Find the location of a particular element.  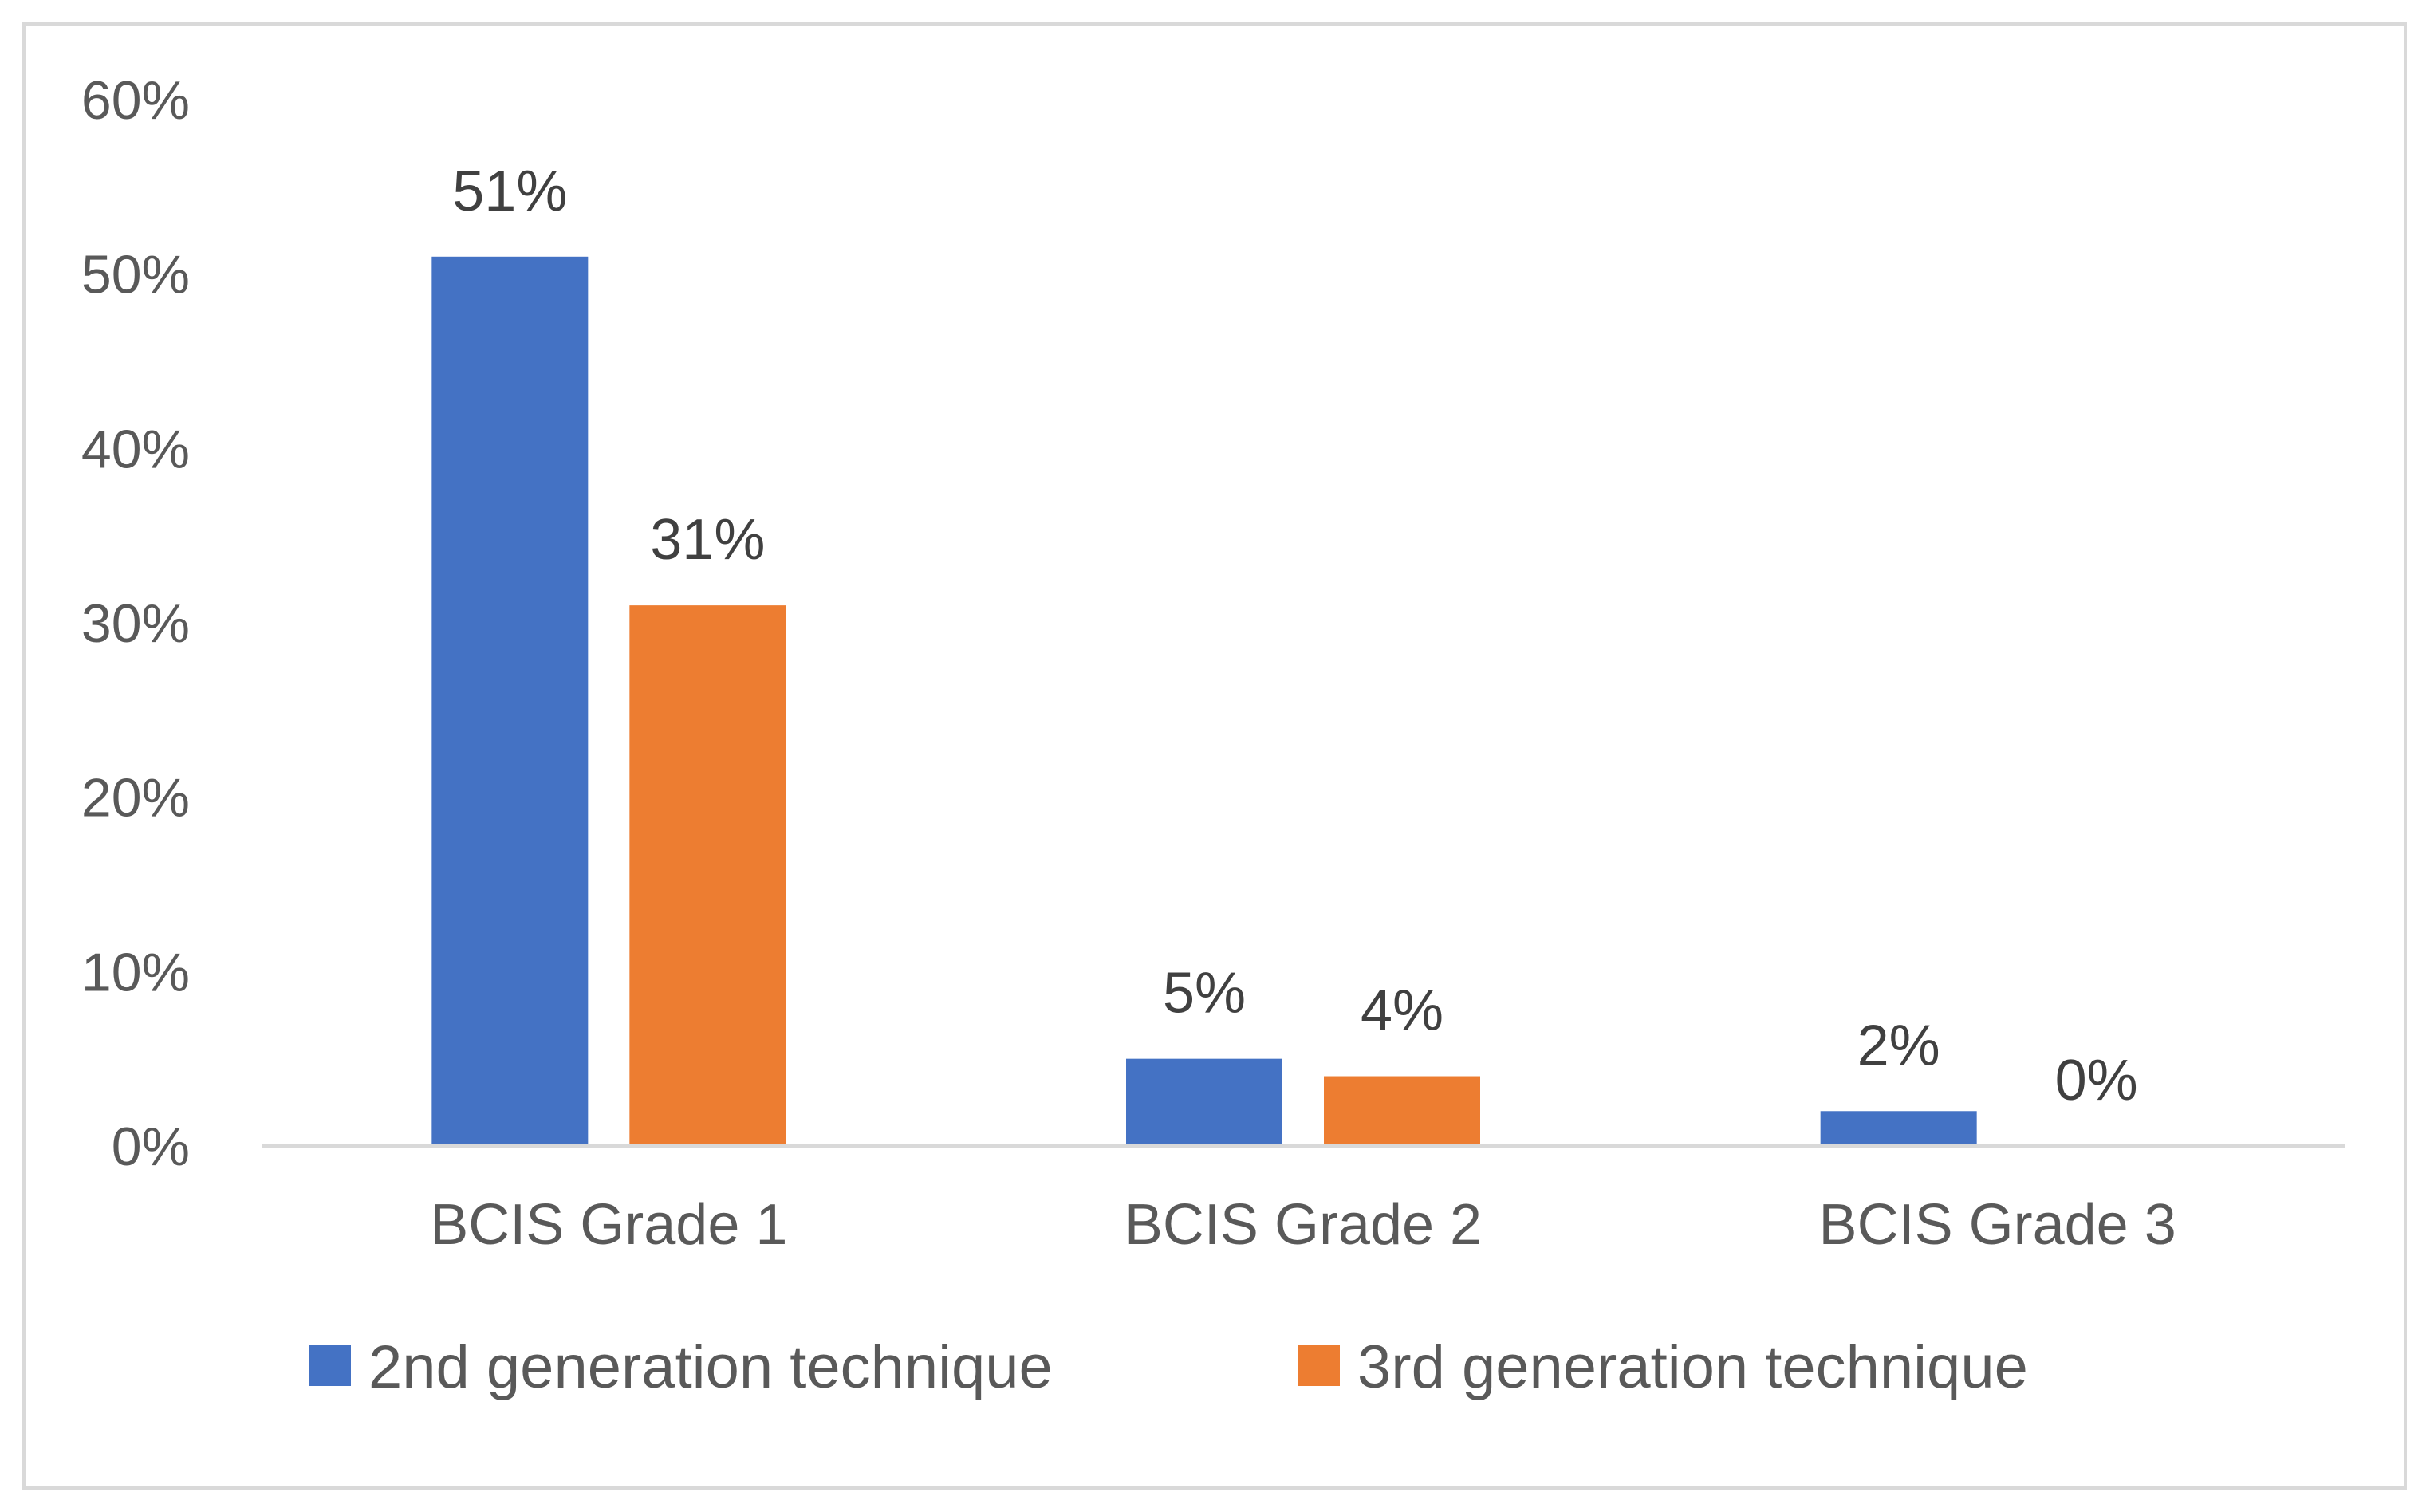

y-tick-label: 0% is located at coordinates (151, 1146).